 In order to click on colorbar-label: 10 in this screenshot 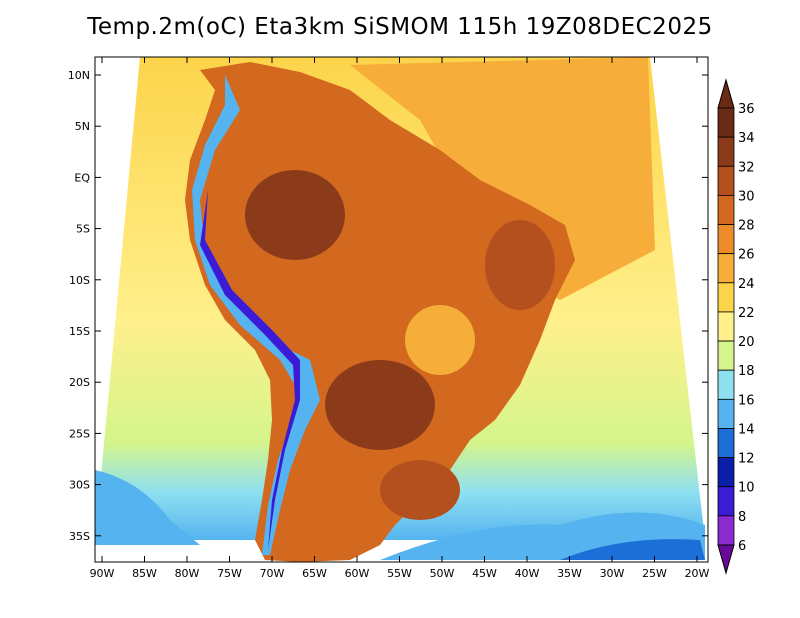, I will do `click(746, 488)`.